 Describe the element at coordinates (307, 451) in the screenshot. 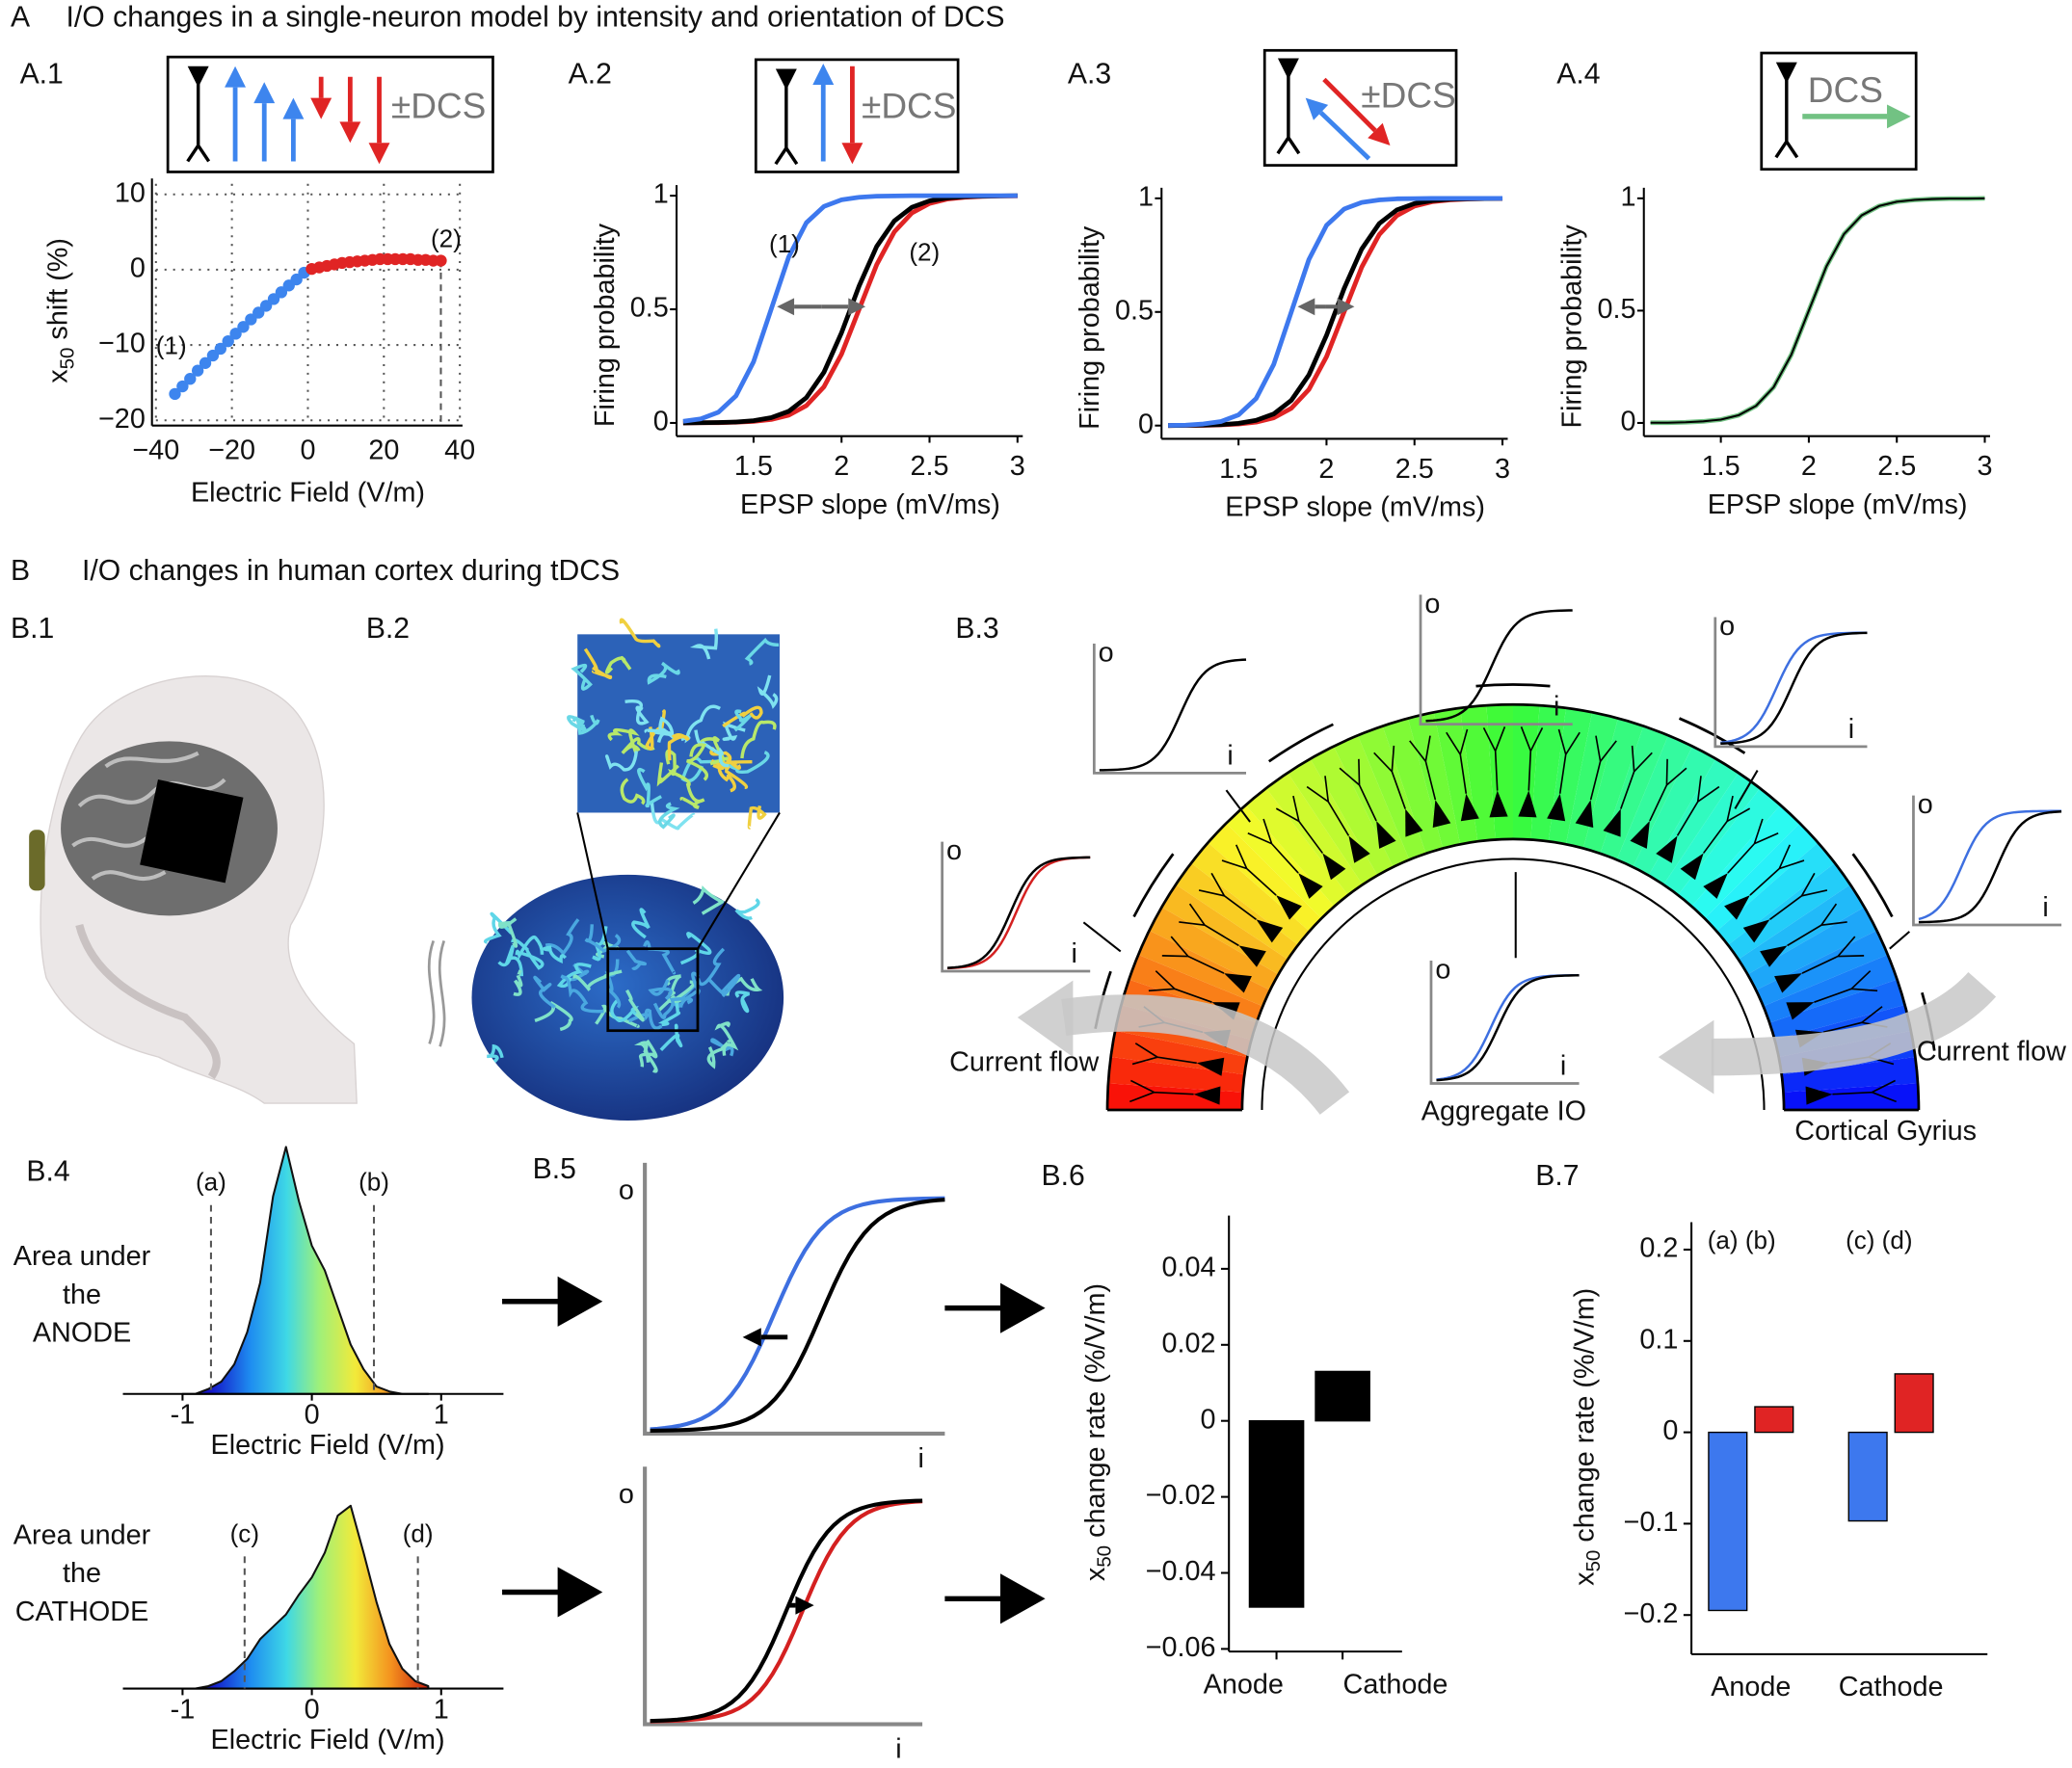

I see `x-tick-label: 0` at that location.